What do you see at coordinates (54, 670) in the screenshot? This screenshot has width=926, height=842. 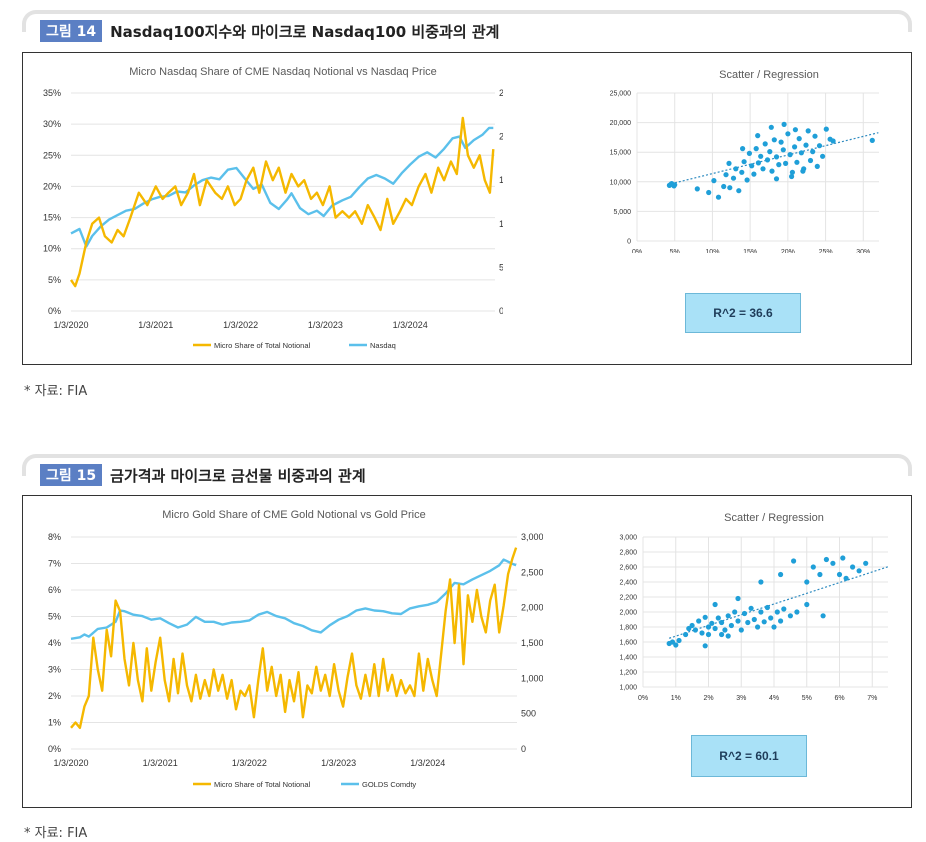 I see `y-left-tick-label: 3%` at bounding box center [54, 670].